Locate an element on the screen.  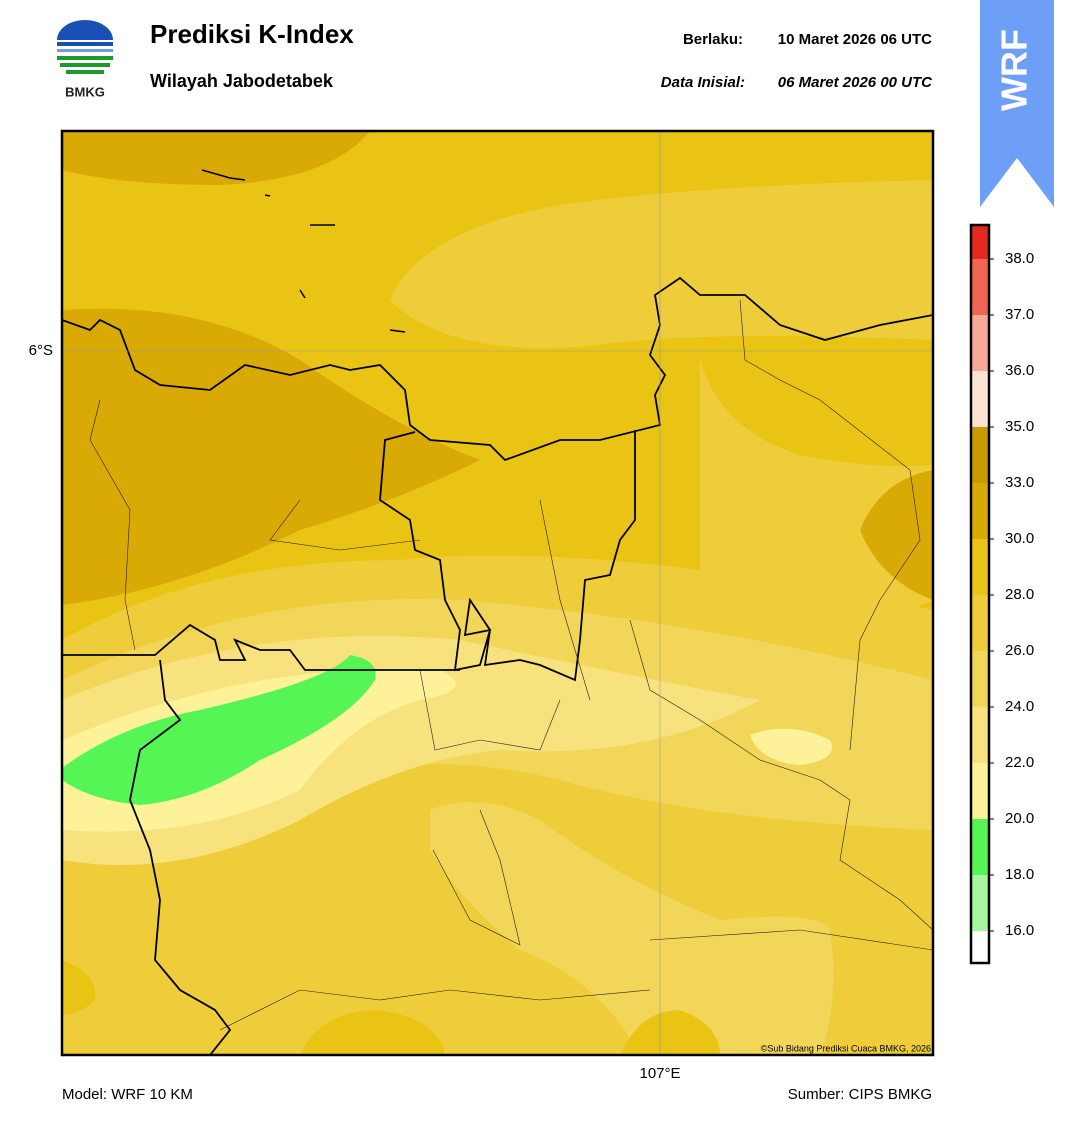
colorbar-tick-label: 36.0 is located at coordinates (1019, 370).